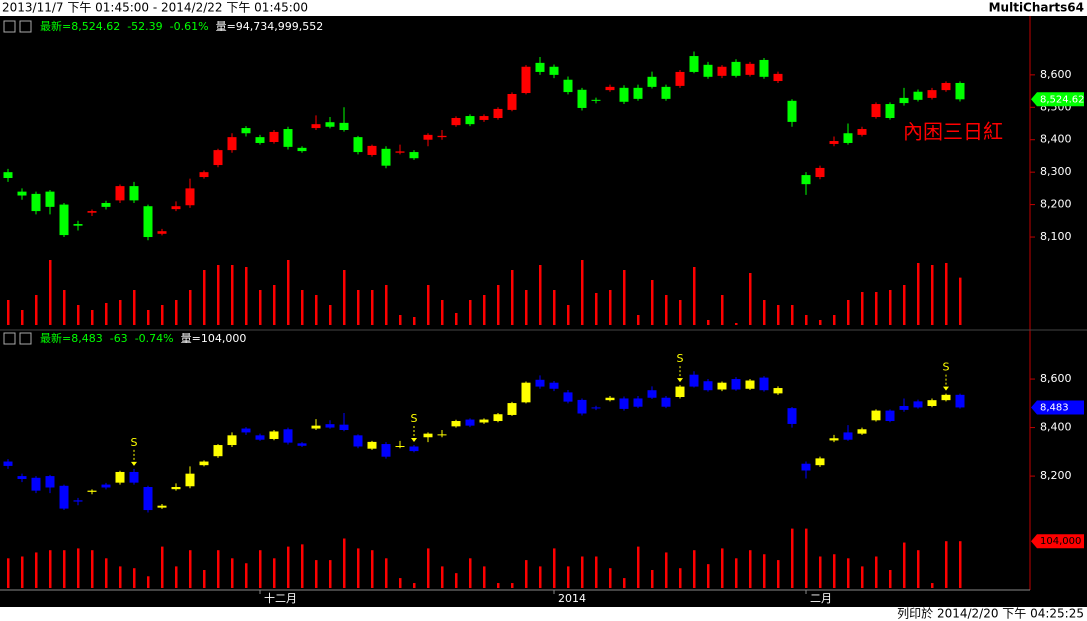 Image resolution: width=1087 pixels, height=621 pixels. I want to click on signal-label: S, so click(946, 367).